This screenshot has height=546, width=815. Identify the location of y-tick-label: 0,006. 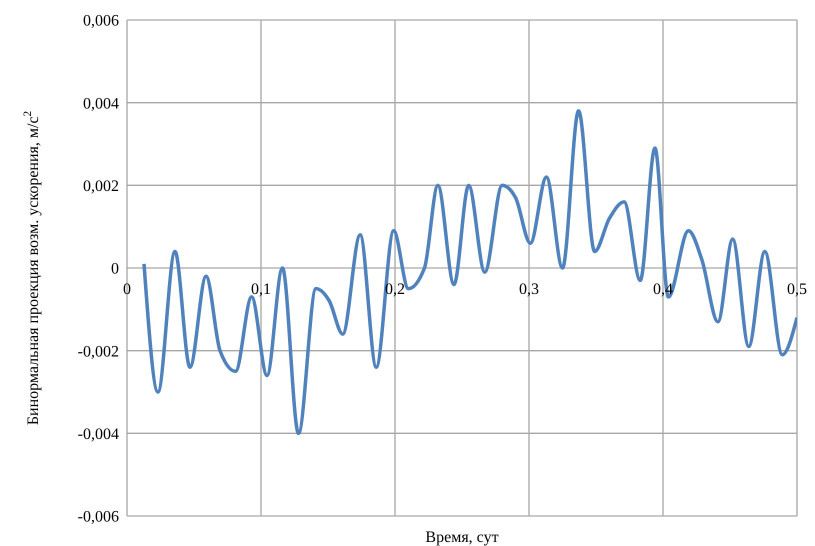
(101, 21).